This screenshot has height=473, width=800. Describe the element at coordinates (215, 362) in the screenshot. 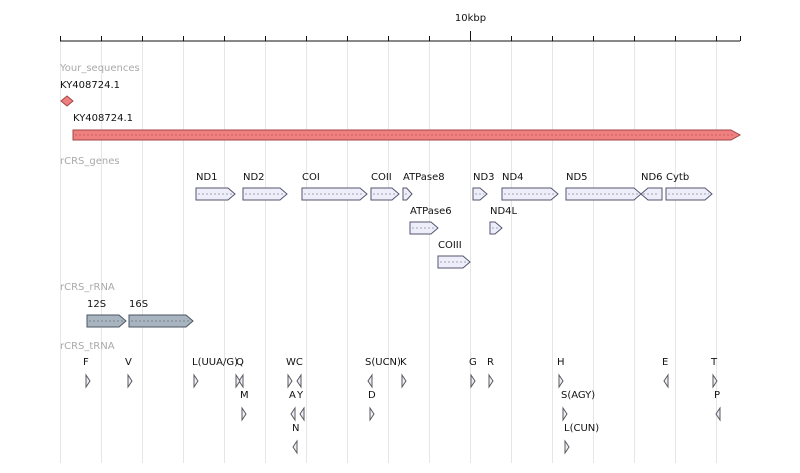

I see `trna-label: L(UUA/G)` at that location.